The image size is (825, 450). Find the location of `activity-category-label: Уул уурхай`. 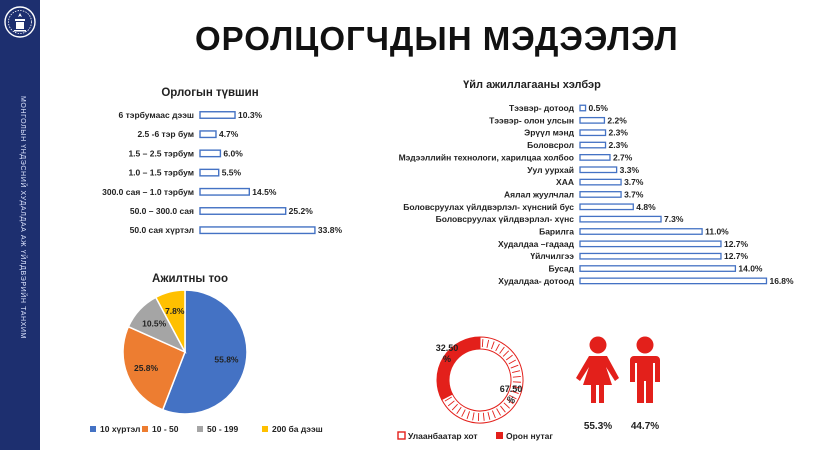

activity-category-label: Уул уурхай is located at coordinates (550, 170).